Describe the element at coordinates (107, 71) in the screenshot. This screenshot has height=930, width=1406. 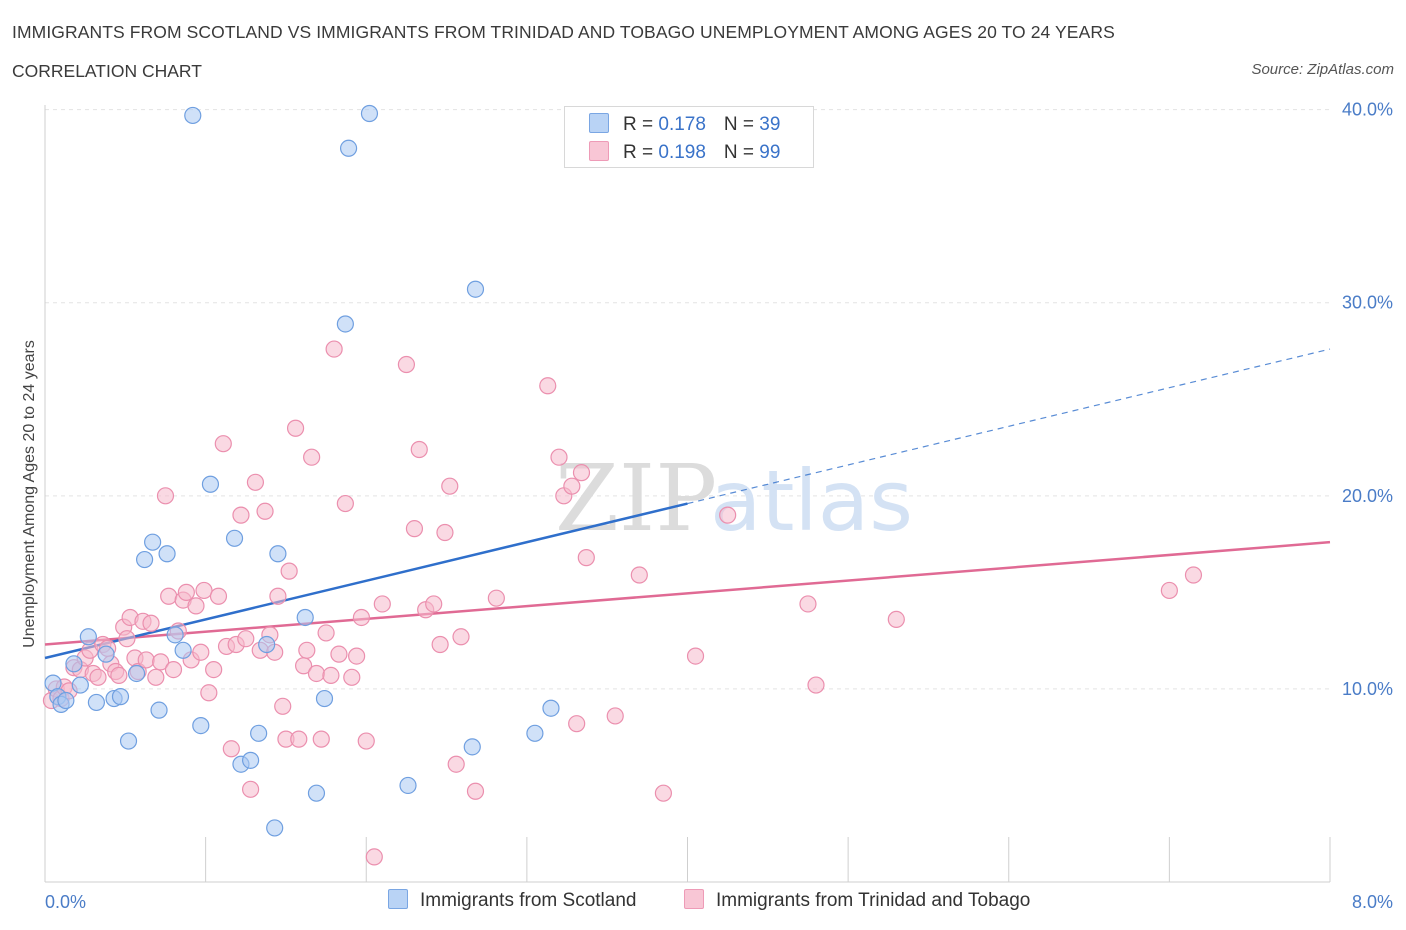
I see `chart-subtitle: CORRELATION CHART` at that location.